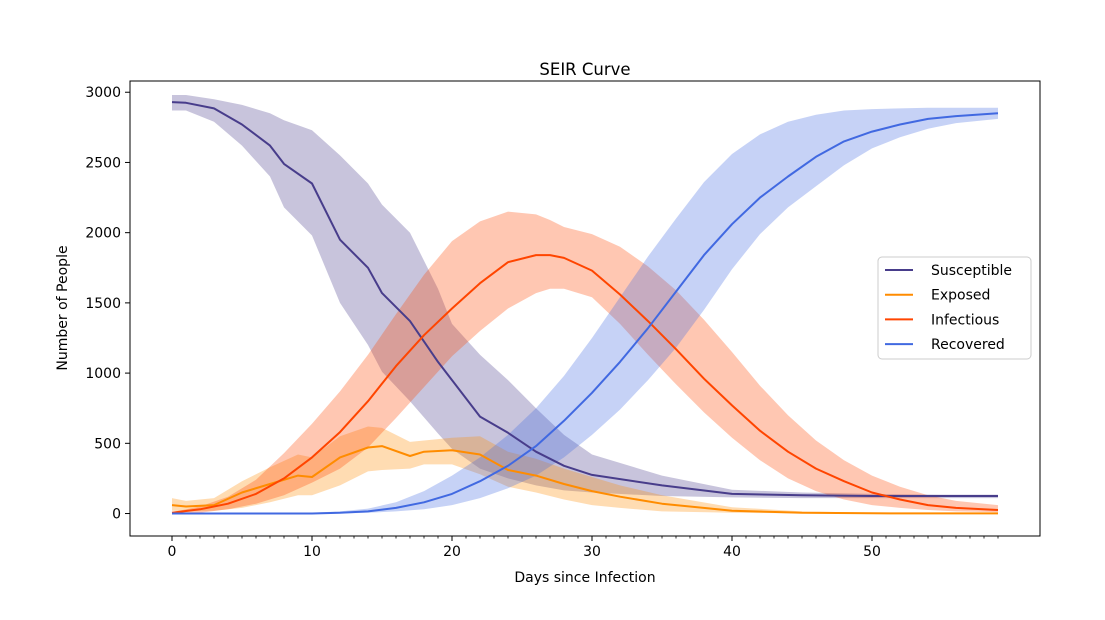 This screenshot has height=620, width=1105. I want to click on legend-label-exposed: Exposed, so click(960, 296).